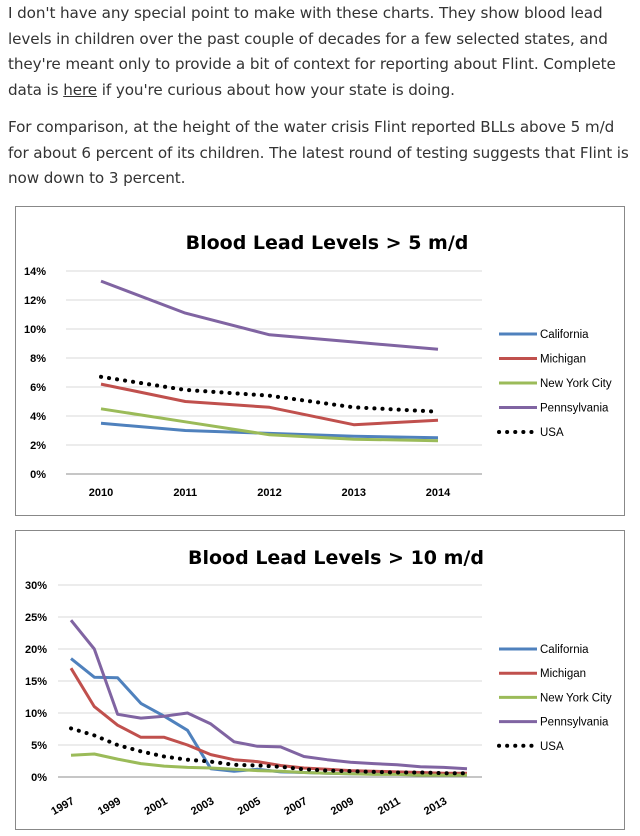 Image resolution: width=640 pixels, height=836 pixels. I want to click on y-tick-label: 4%, so click(38, 417).